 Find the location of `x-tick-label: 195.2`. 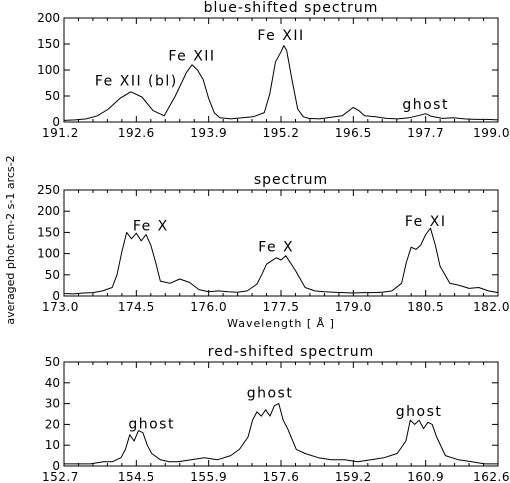

x-tick-label: 195.2 is located at coordinates (281, 133).